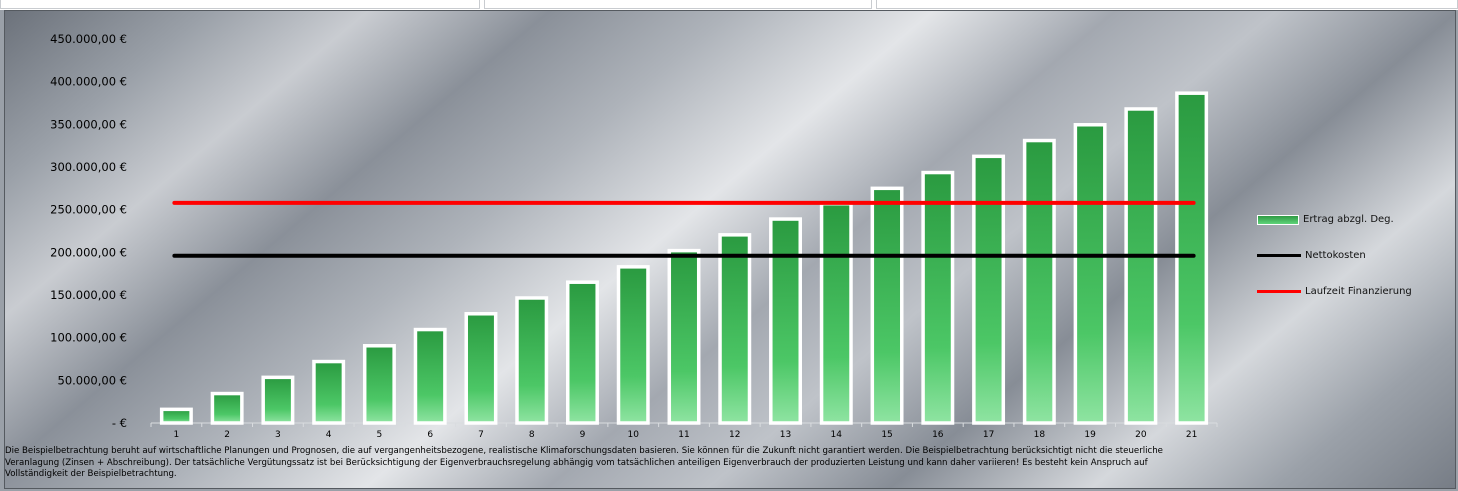 This screenshot has width=1458, height=491. I want to click on y-tick-label: 400.000,00 €, so click(88, 82).